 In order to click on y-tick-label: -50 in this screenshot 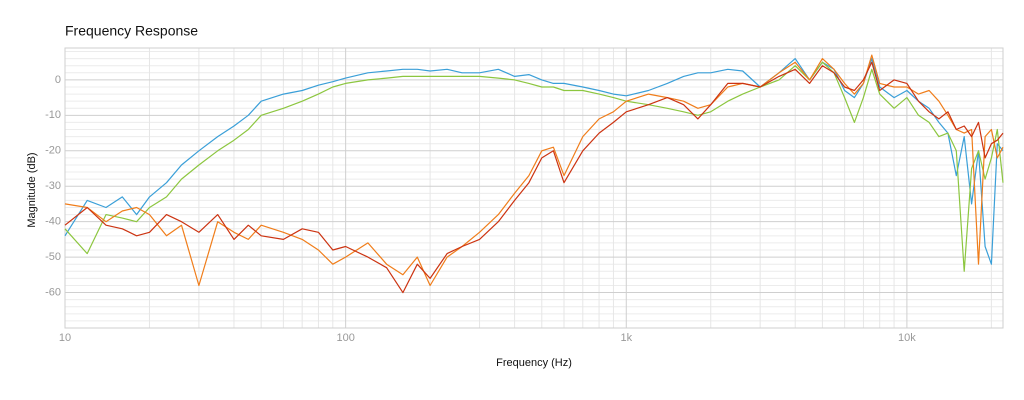, I will do `click(53, 257)`.